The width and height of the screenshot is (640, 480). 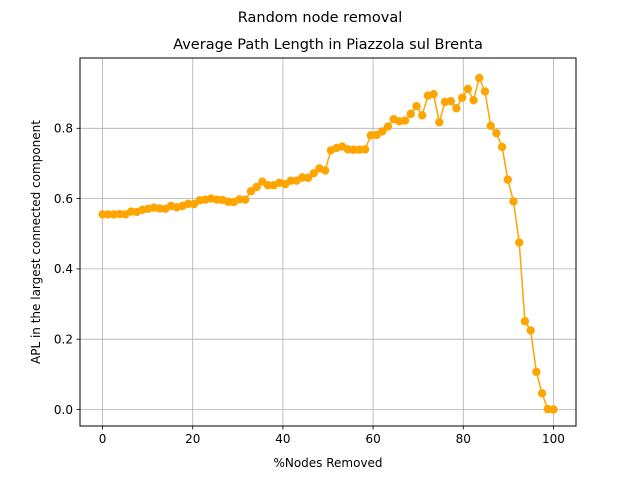 I want to click on x-tick-label: 60, so click(x=372, y=439).